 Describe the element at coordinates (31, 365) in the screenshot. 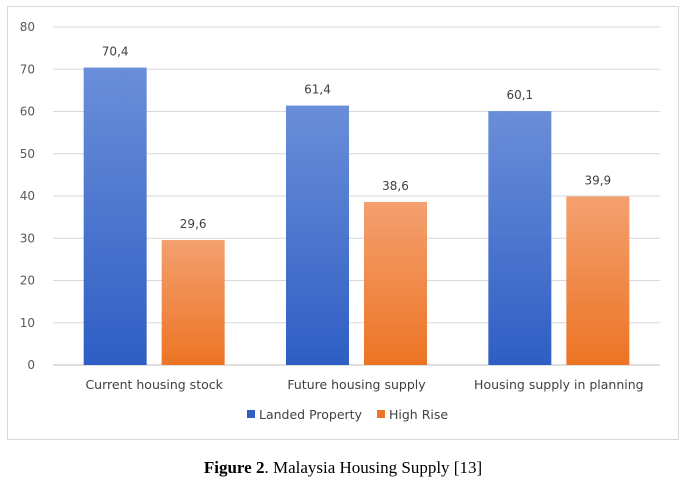

I see `y-tick-label: 0` at that location.